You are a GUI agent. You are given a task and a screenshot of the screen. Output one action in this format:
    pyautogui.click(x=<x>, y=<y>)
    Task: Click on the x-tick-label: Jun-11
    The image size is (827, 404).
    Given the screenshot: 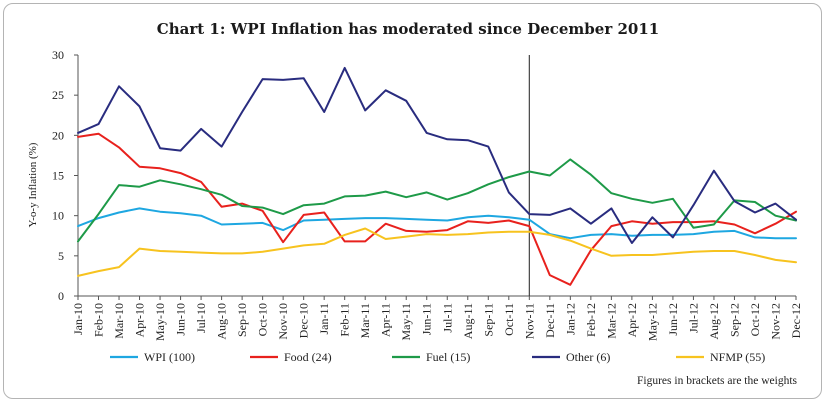 What is the action you would take?
    pyautogui.click(x=427, y=319)
    